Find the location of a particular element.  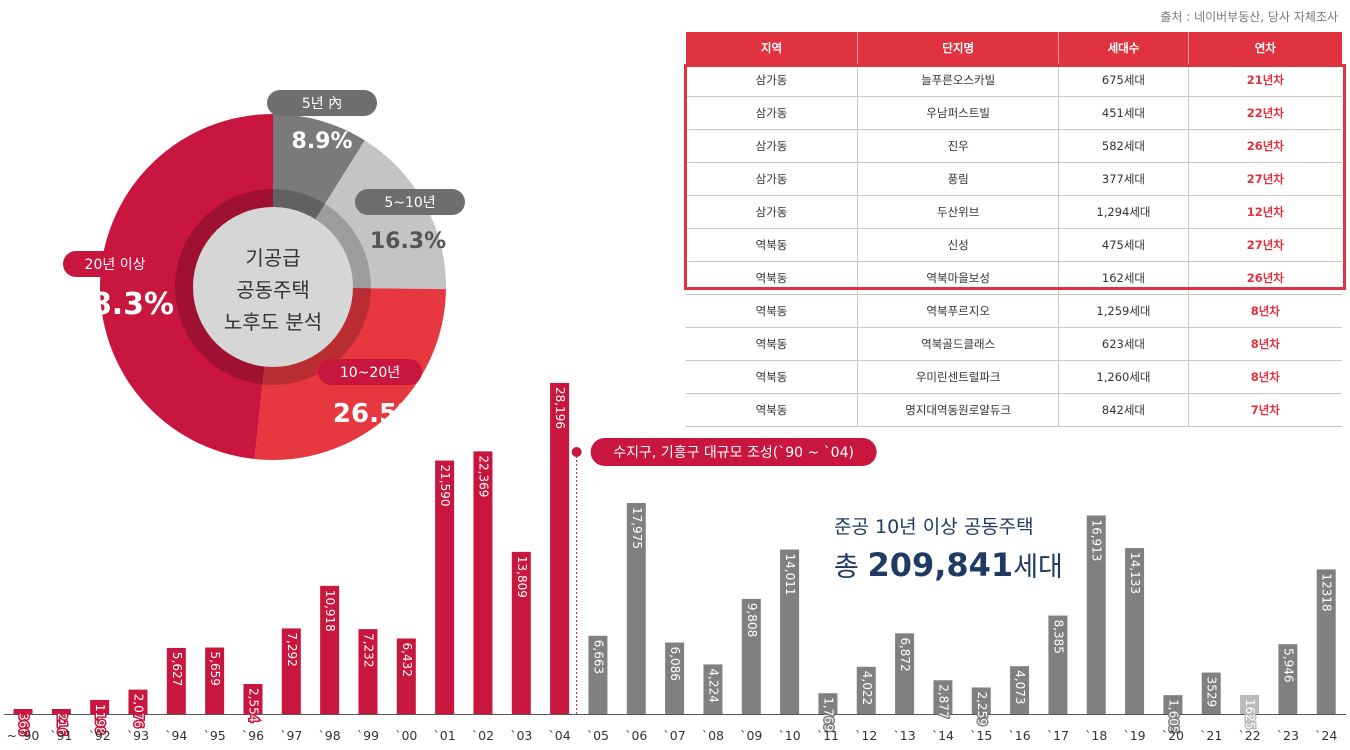

annotation-pill is located at coordinates (733, 452).